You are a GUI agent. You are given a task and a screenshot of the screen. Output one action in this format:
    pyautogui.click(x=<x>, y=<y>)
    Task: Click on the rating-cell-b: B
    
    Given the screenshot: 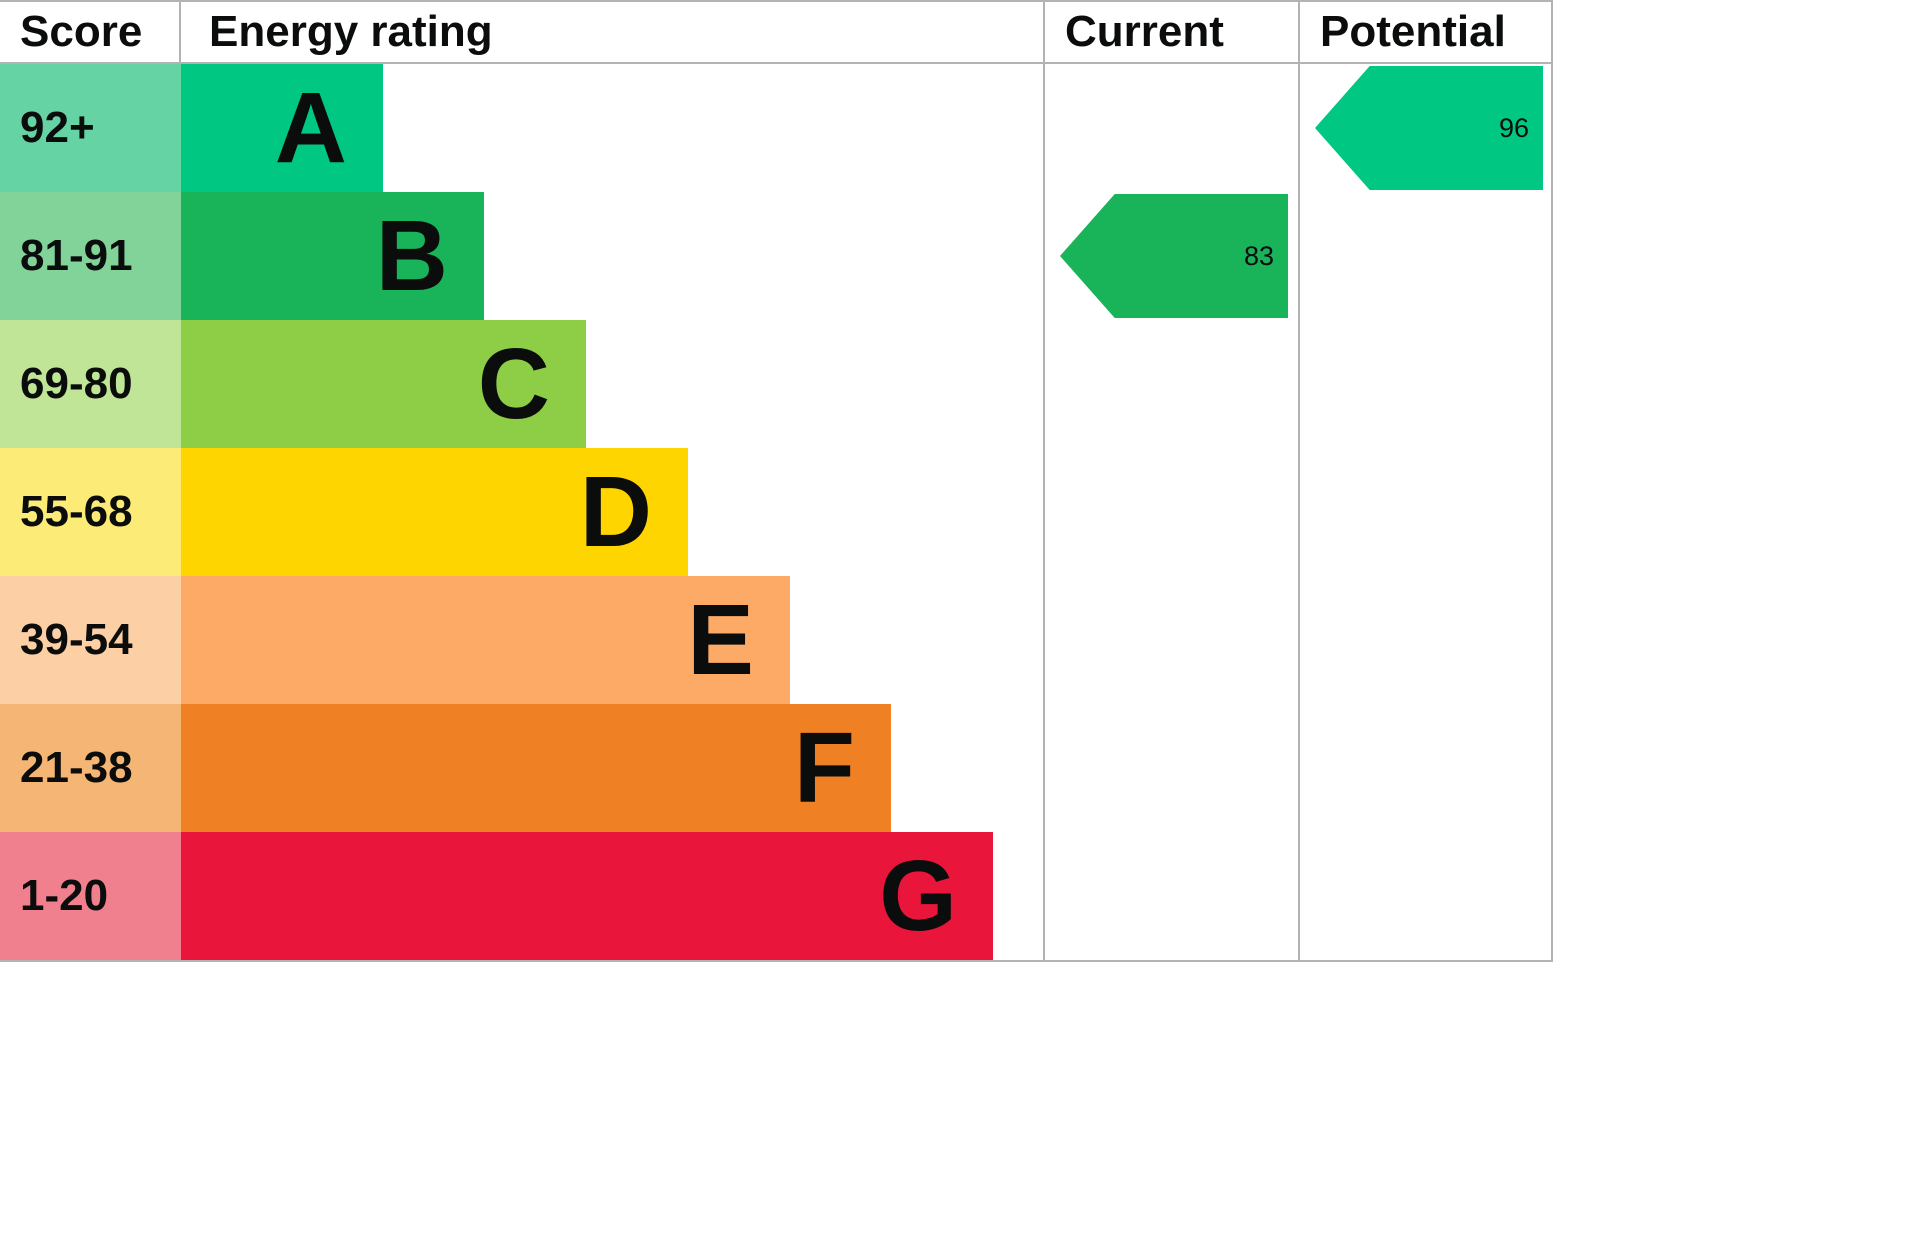 What is the action you would take?
    pyautogui.click(x=612, y=256)
    